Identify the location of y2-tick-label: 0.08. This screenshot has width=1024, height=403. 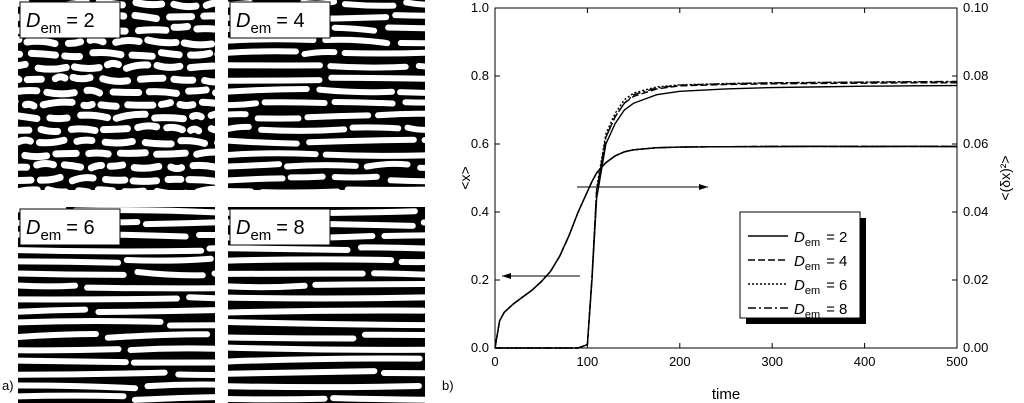
(975, 75).